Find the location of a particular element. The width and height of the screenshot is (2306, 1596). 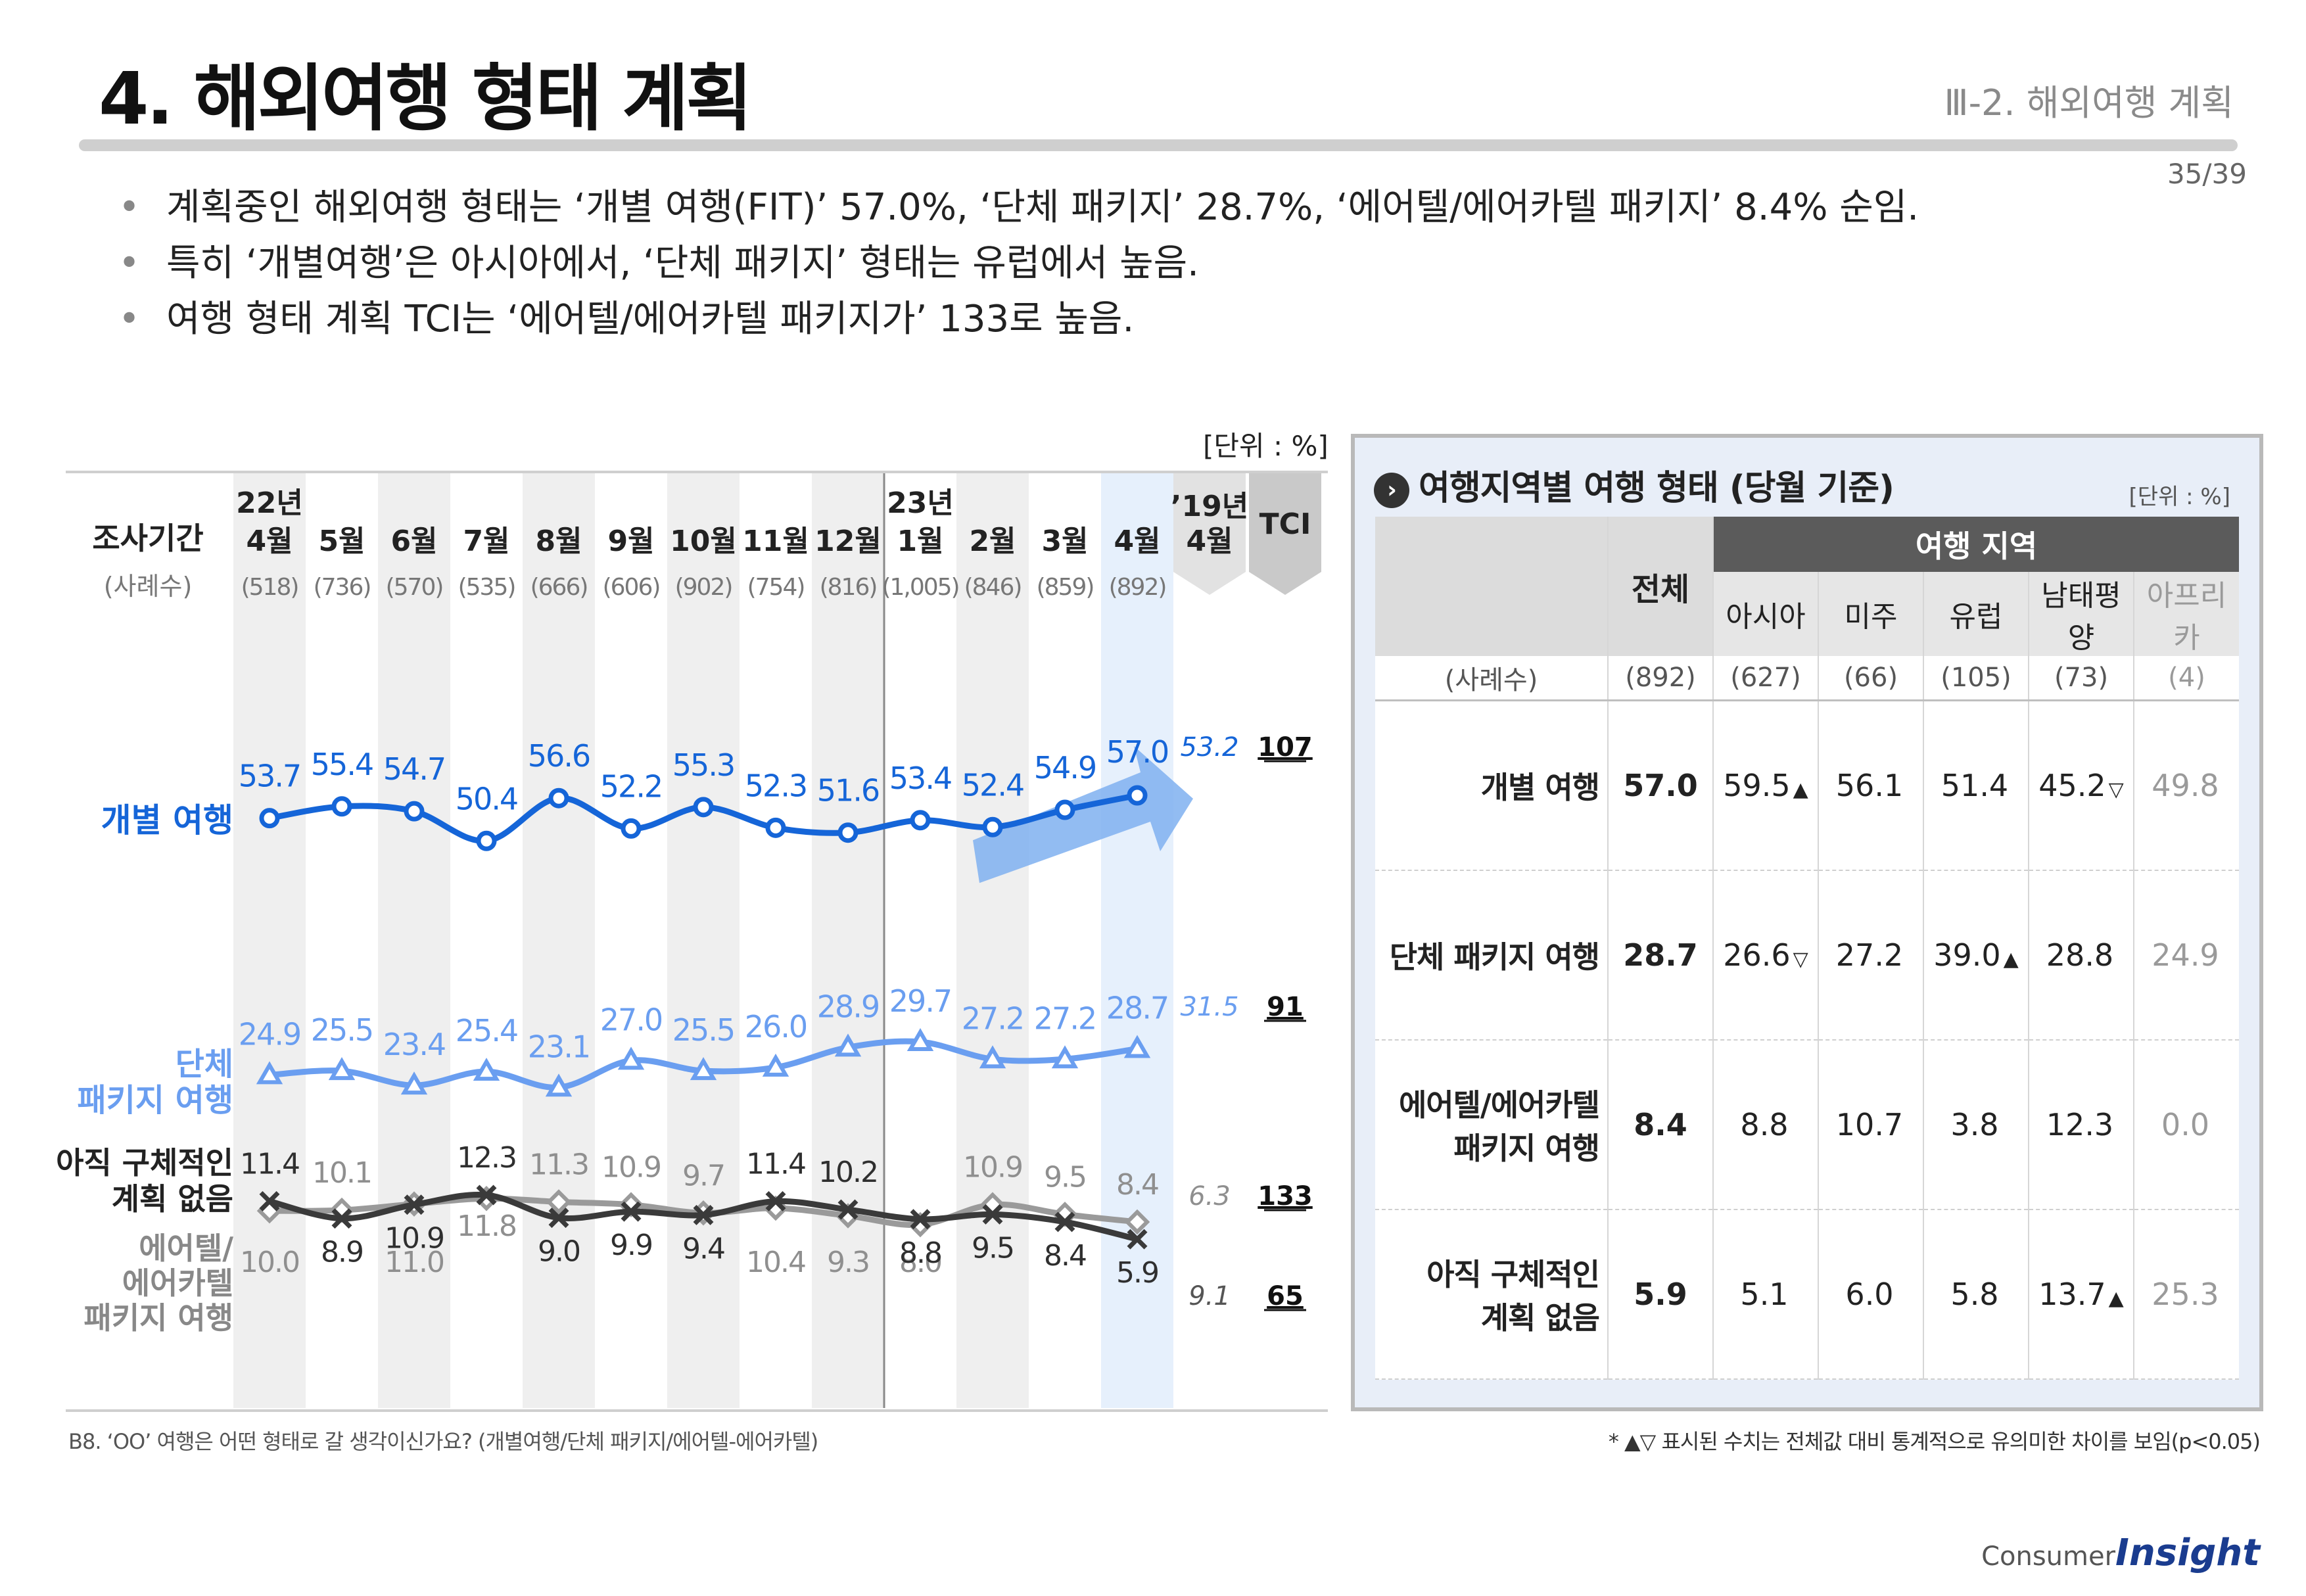

series-label: 개별 여행 is located at coordinates (167, 820).